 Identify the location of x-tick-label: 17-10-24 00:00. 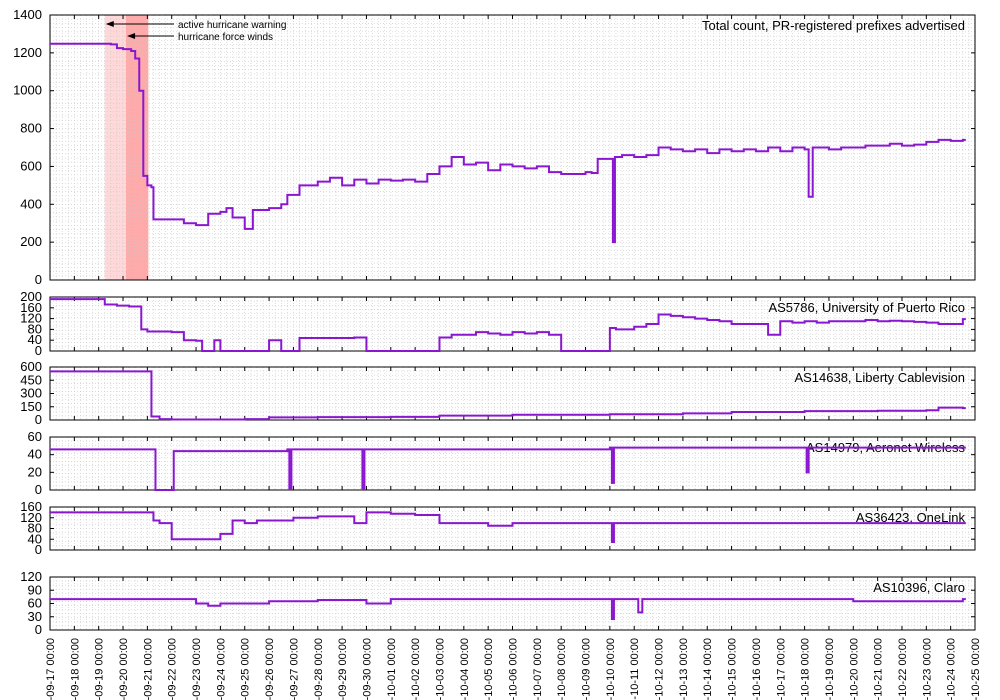
(952, 669).